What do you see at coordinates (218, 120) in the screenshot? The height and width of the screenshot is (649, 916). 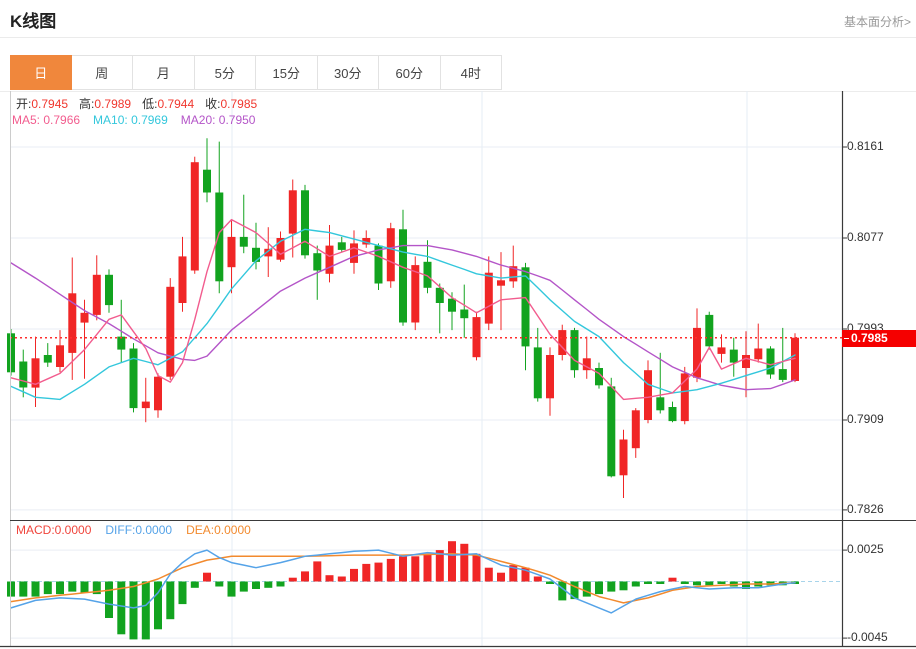 I see `ma20-value: MA20: 0.7950` at bounding box center [218, 120].